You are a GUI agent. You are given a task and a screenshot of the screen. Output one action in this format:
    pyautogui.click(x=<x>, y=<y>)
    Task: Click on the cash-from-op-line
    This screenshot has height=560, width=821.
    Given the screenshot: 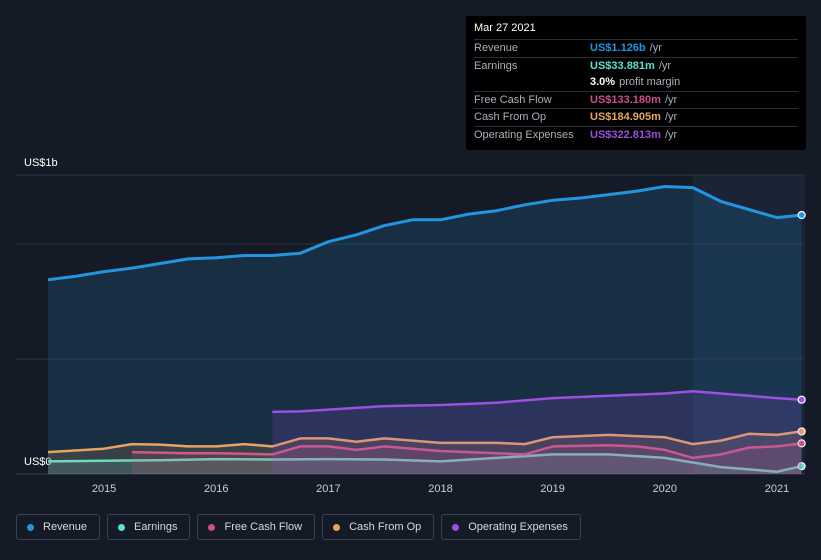 What is the action you would take?
    pyautogui.click(x=424, y=442)
    